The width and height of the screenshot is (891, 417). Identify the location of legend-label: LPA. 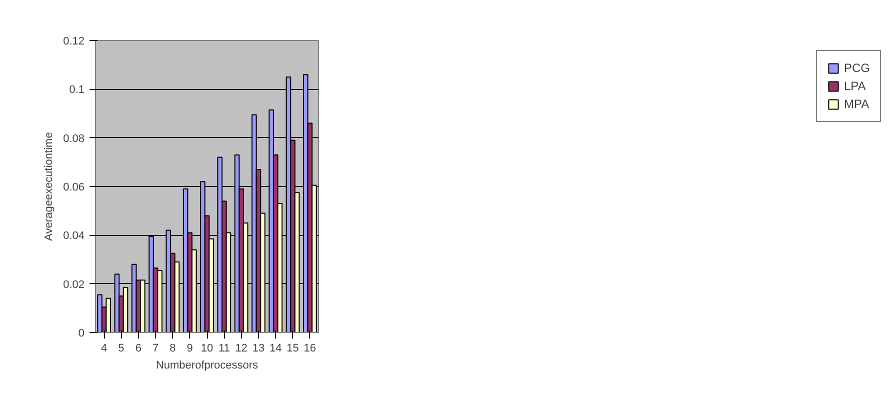
(855, 86).